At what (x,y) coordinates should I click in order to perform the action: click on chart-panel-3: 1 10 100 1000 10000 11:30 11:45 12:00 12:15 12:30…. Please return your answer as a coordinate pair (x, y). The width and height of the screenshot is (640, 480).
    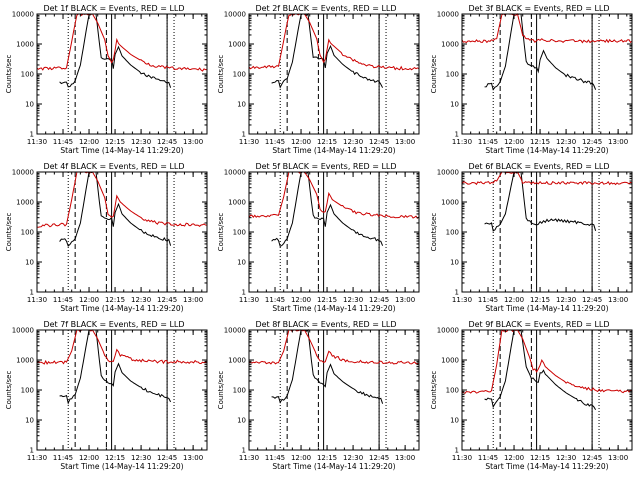
    Looking at the image, I should click on (531, 79).